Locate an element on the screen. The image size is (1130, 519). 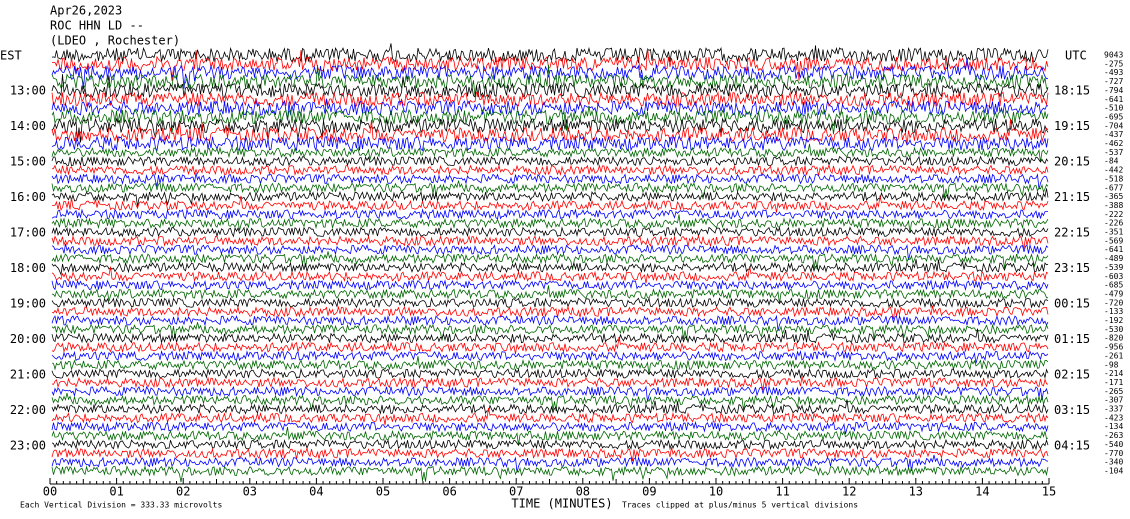
right-hour-label: 21:15 is located at coordinates (1072, 197).